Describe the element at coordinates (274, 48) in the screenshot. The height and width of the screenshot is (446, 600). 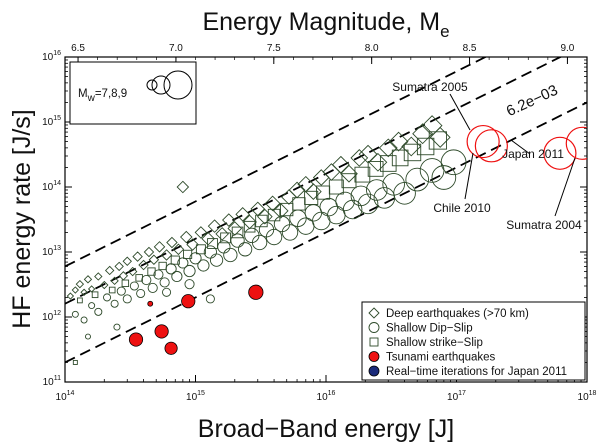
I see `top-axis-tick-label: 7.5` at that location.